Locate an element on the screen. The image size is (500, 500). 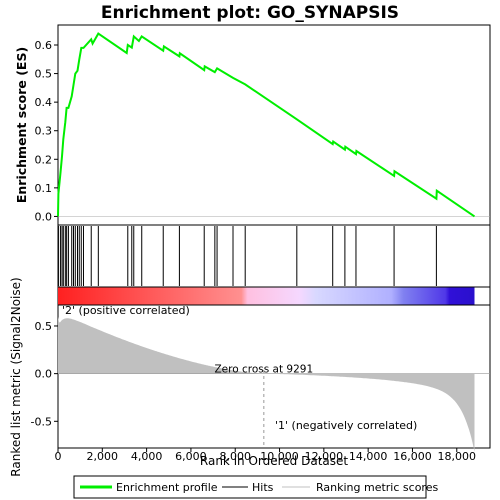
es-y-axis: 0.0 0.1 0.2 0.3 0.4 0.5 0.6 is located at coordinates (46, 131).